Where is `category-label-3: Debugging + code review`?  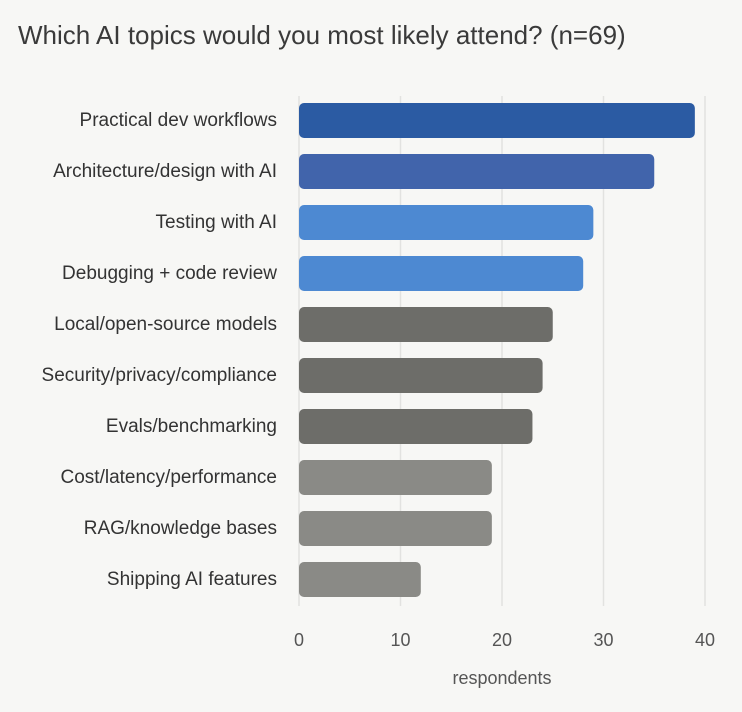 category-label-3: Debugging + code review is located at coordinates (169, 273).